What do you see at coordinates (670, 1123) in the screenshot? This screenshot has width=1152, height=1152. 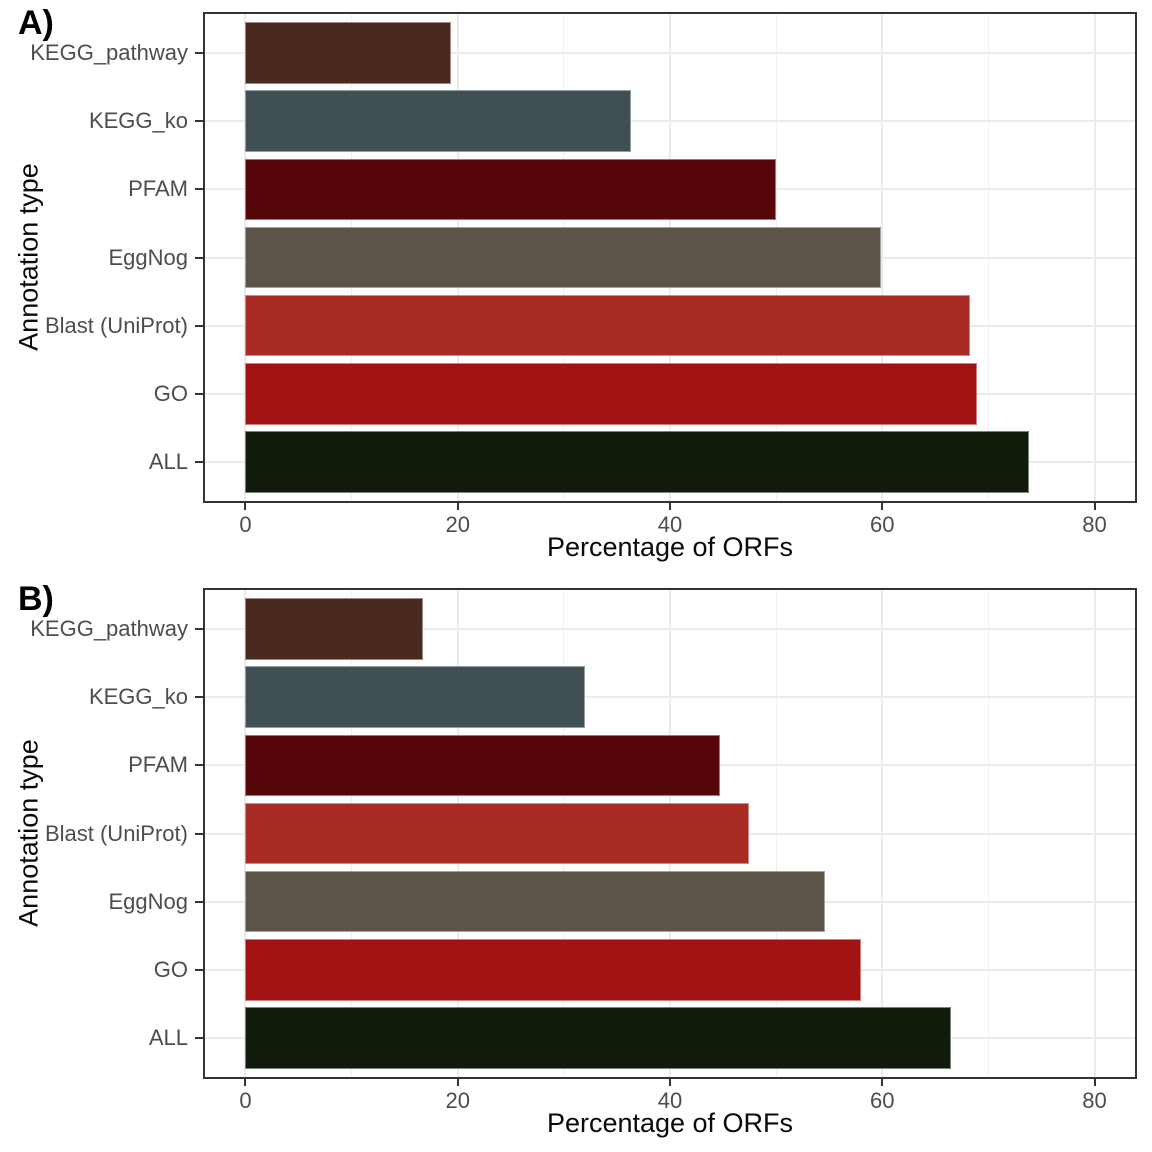 I see `x-axis-title-b: Percentage of ORFs` at bounding box center [670, 1123].